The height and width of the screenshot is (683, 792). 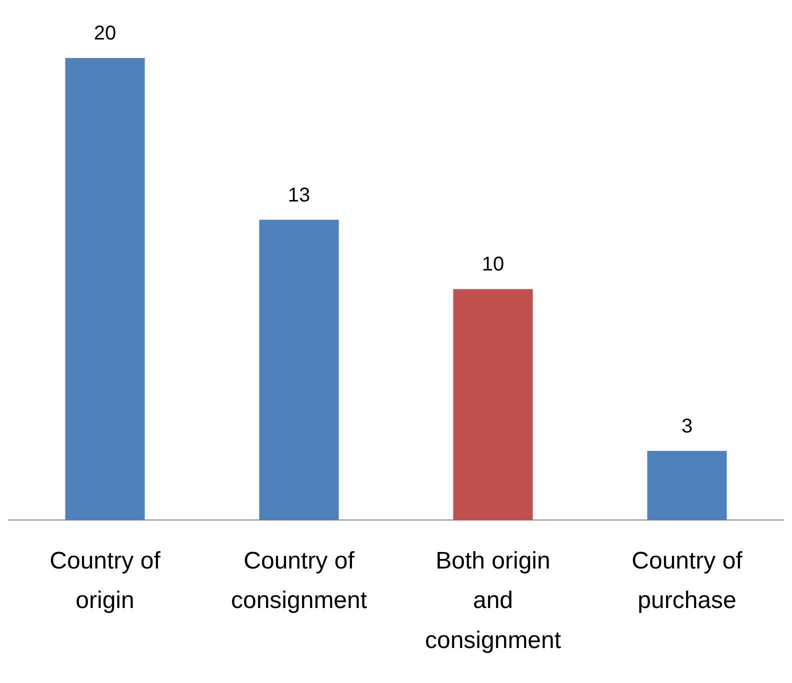 What do you see at coordinates (687, 426) in the screenshot?
I see `data-label: 3` at bounding box center [687, 426].